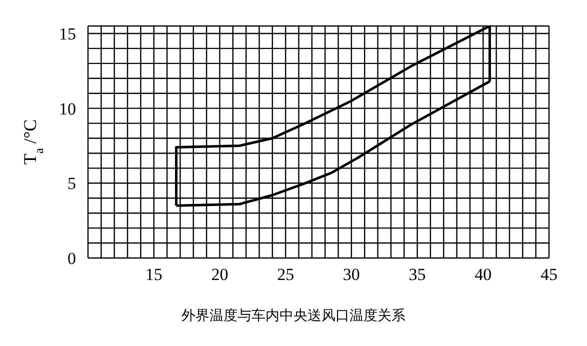 The width and height of the screenshot is (587, 346). Describe the element at coordinates (483, 274) in the screenshot. I see `x-tick-label: 40` at that location.